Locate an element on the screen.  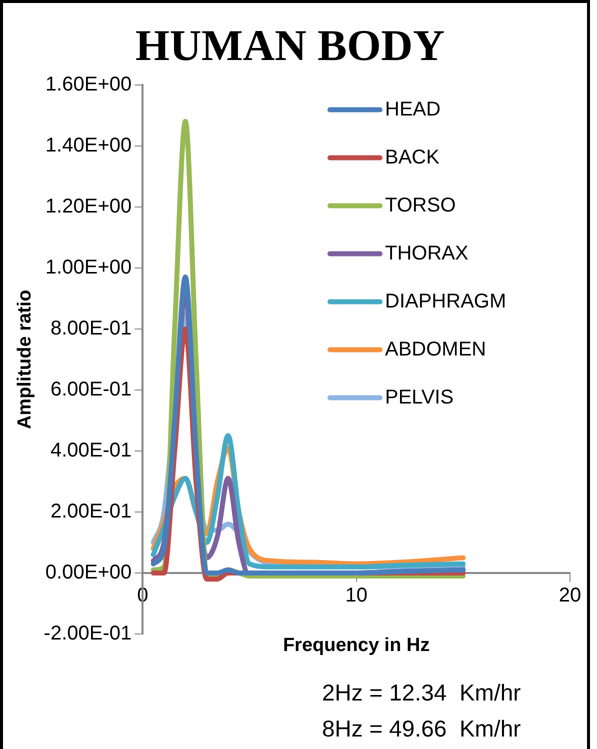
legend-label: THORAX is located at coordinates (426, 253).